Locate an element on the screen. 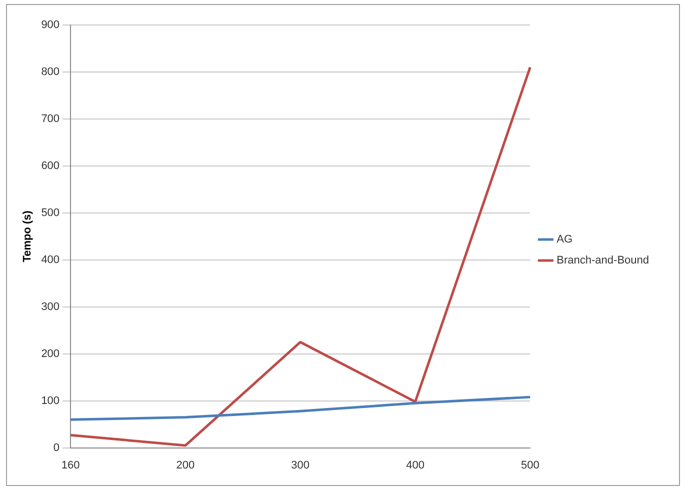 The image size is (688, 493). y-tick-label: 300 is located at coordinates (50, 306).